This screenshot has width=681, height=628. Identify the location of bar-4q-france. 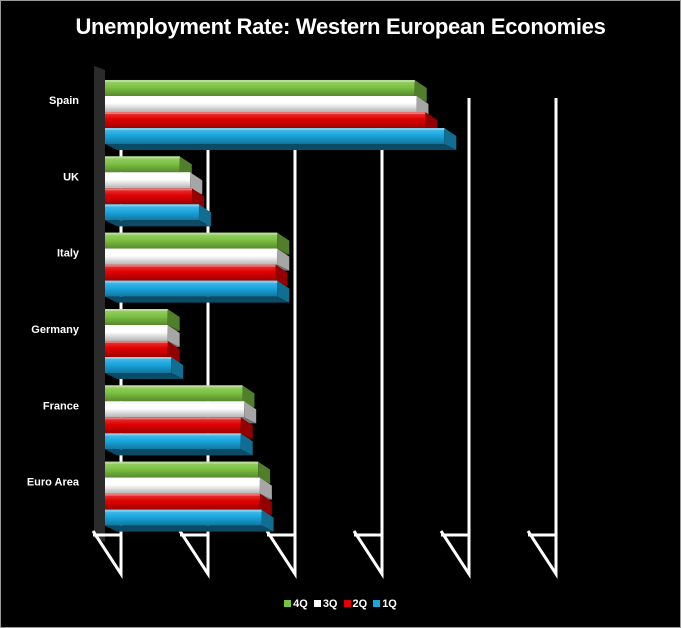
(174, 393).